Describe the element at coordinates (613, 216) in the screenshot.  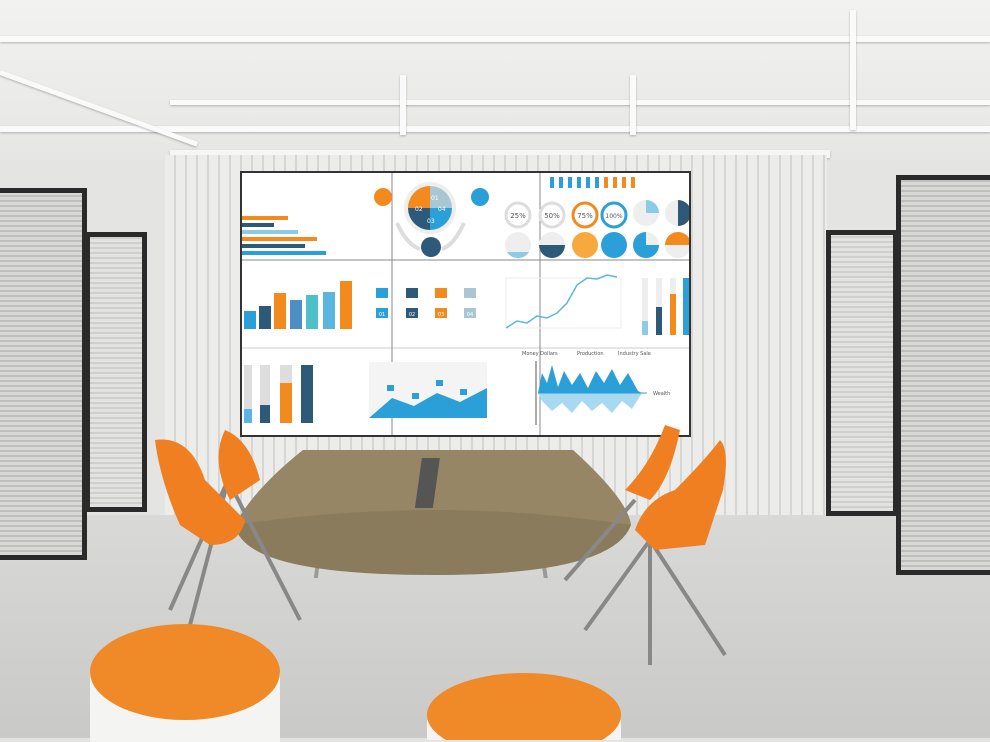
I see `ring-label: 100%` at that location.